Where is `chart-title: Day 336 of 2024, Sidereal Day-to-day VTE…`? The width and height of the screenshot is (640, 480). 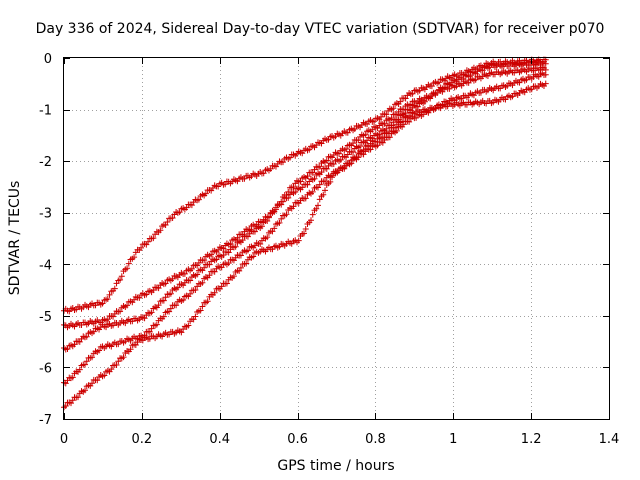 chart-title: Day 336 of 2024, Sidereal Day-to-day VTE… is located at coordinates (320, 29).